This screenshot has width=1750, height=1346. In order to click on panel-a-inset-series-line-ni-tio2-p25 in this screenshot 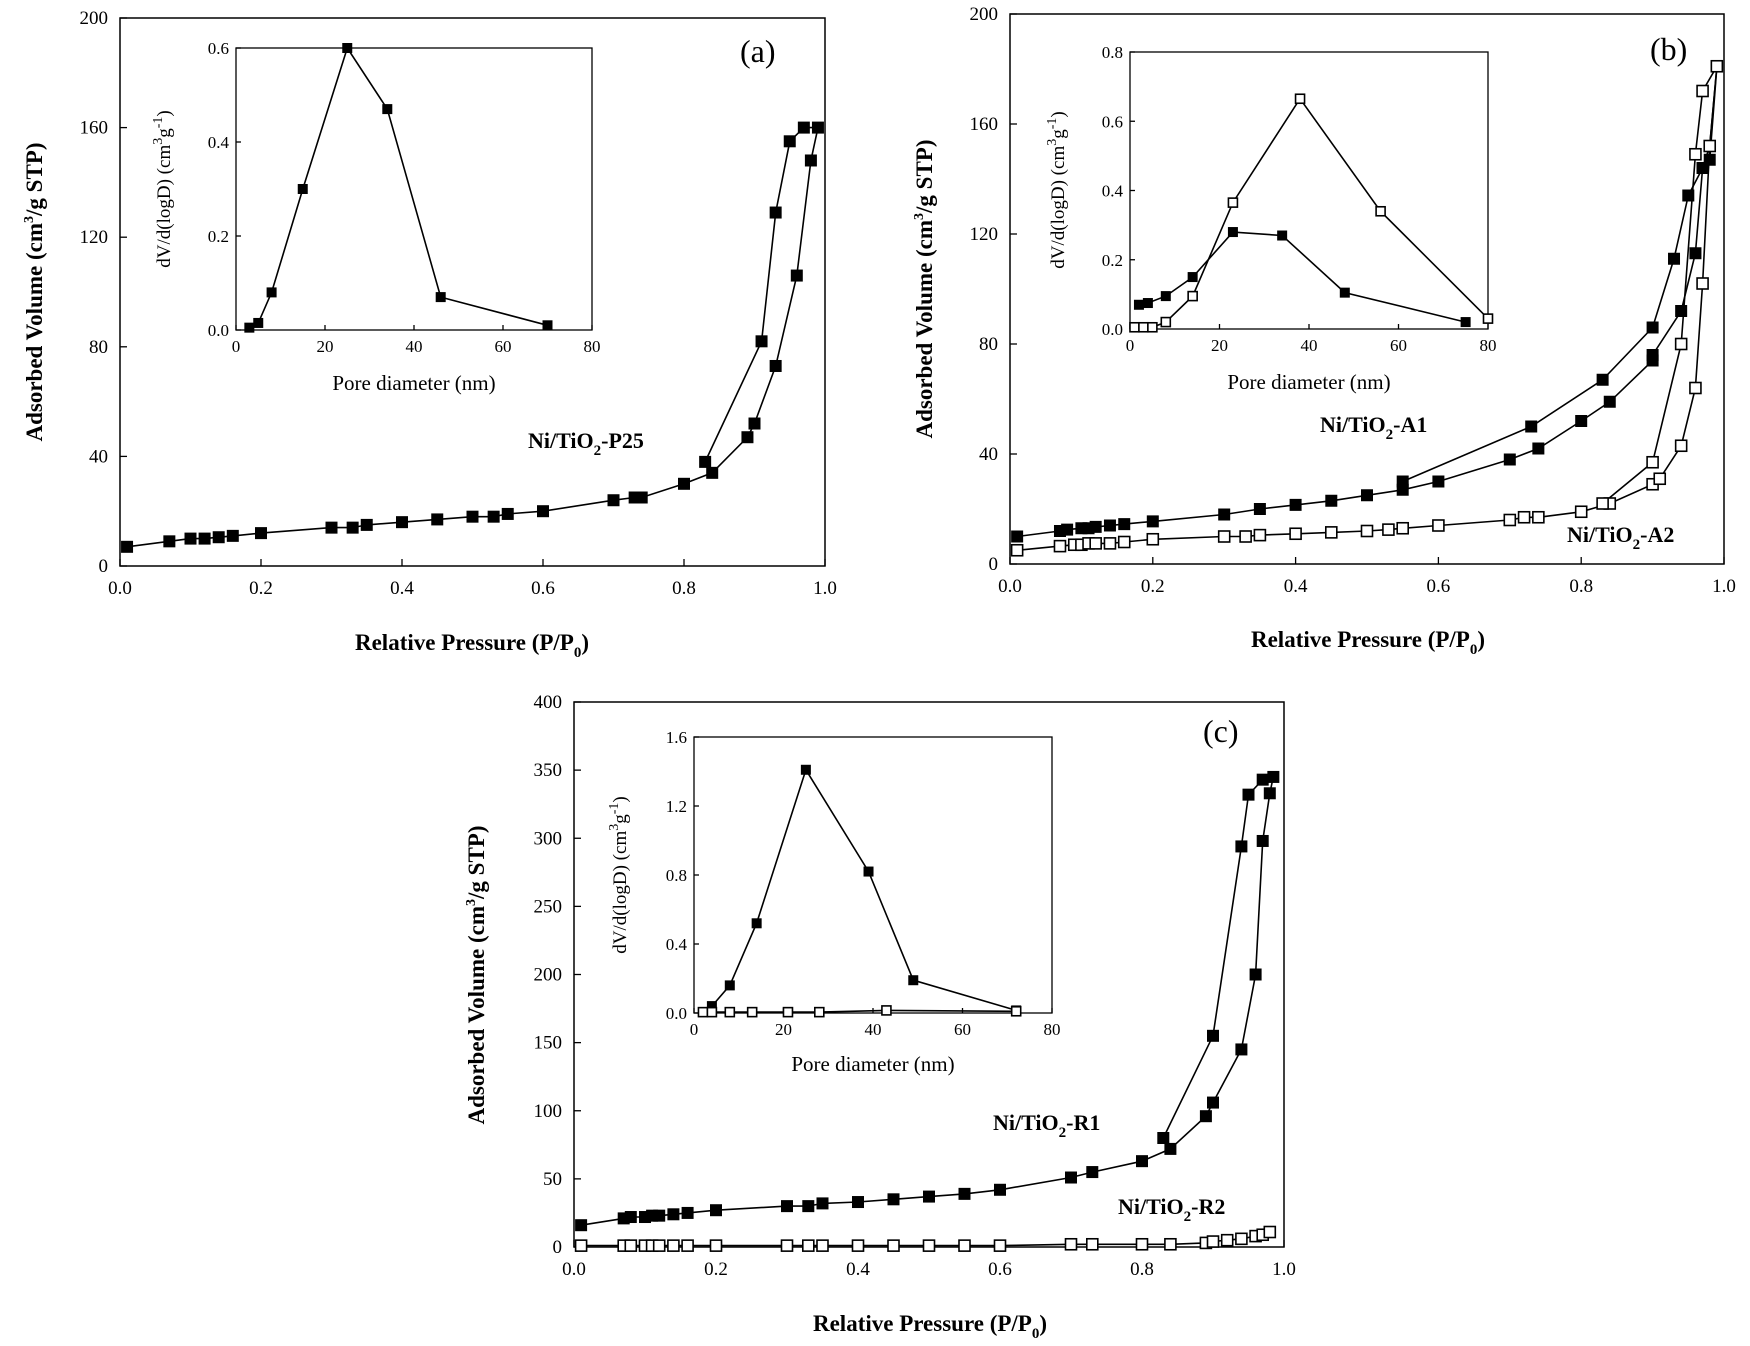, I will do `click(398, 187)`.